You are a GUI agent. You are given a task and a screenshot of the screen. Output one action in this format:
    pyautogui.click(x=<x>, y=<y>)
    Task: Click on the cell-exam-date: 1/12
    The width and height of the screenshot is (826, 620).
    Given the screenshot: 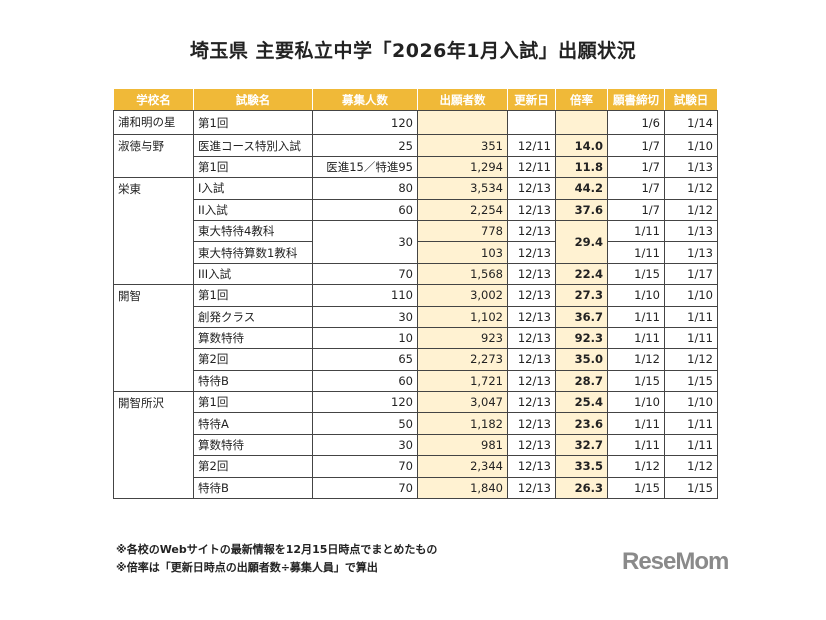 What is the action you would take?
    pyautogui.click(x=691, y=466)
    